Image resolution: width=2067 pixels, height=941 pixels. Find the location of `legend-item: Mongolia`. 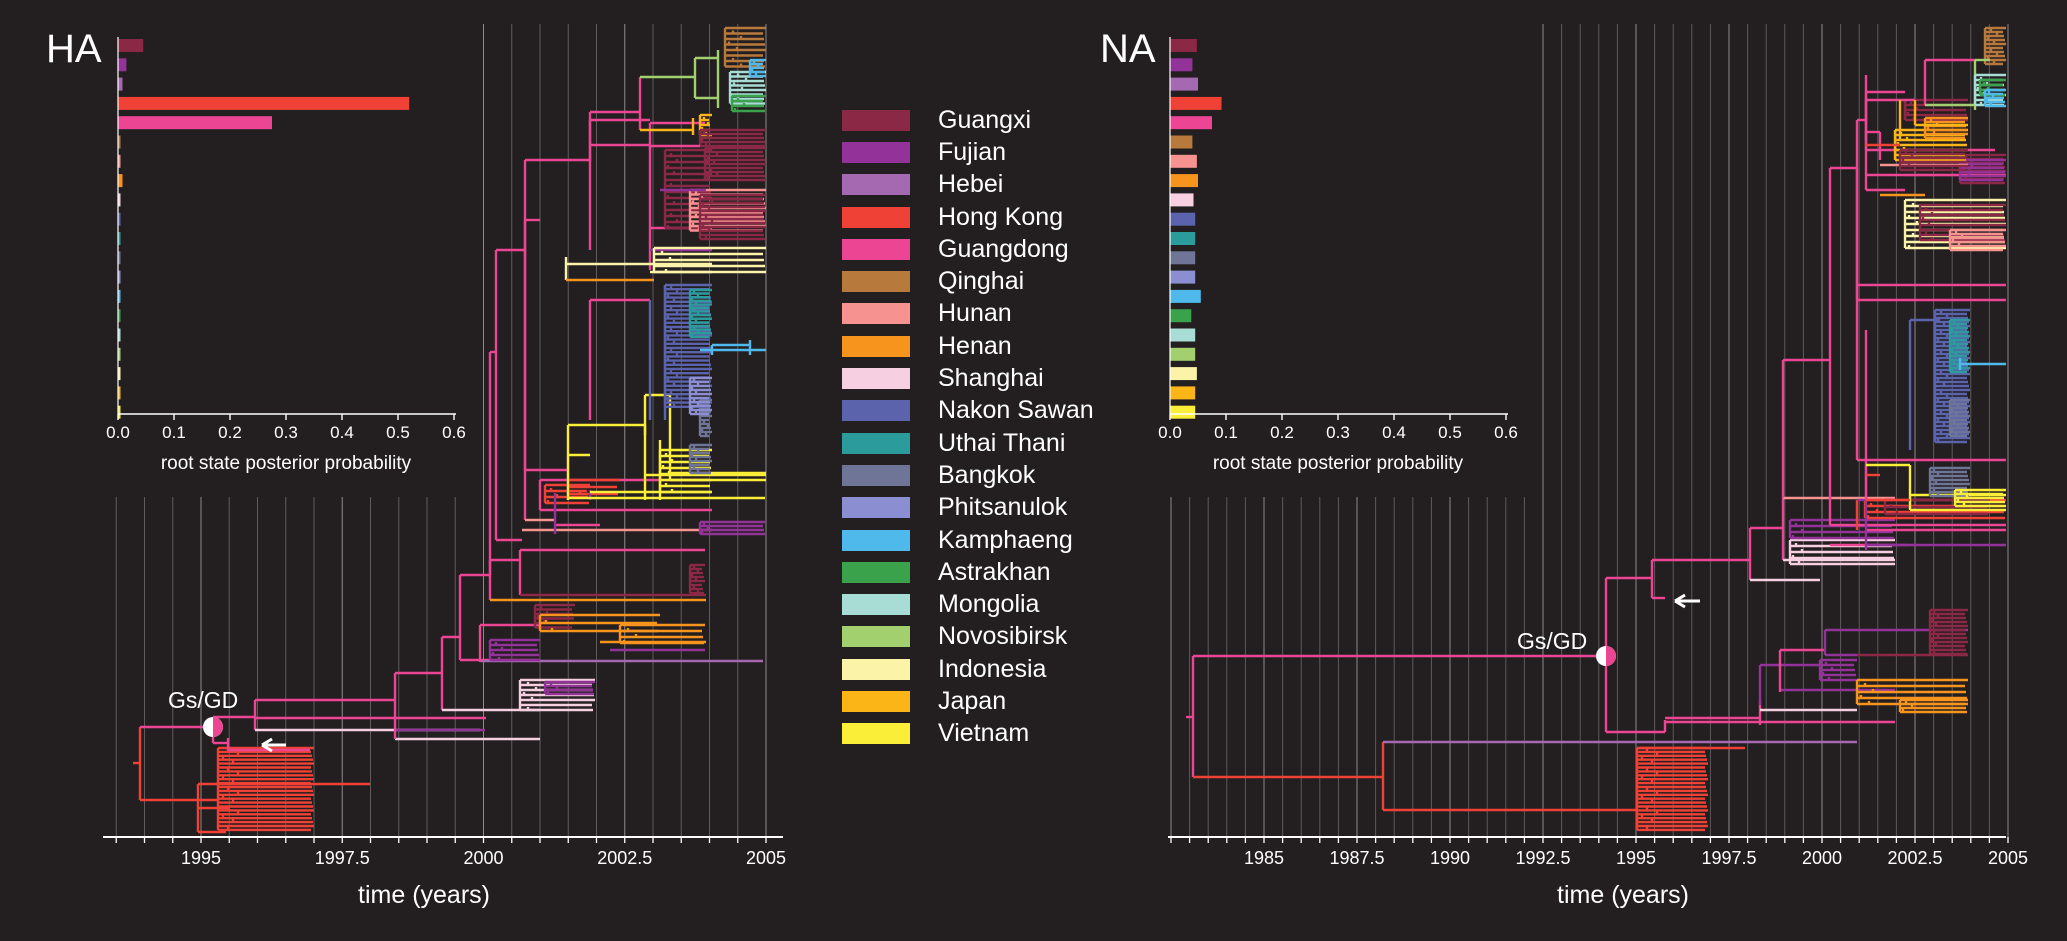

legend-item: Mongolia is located at coordinates (968, 604).